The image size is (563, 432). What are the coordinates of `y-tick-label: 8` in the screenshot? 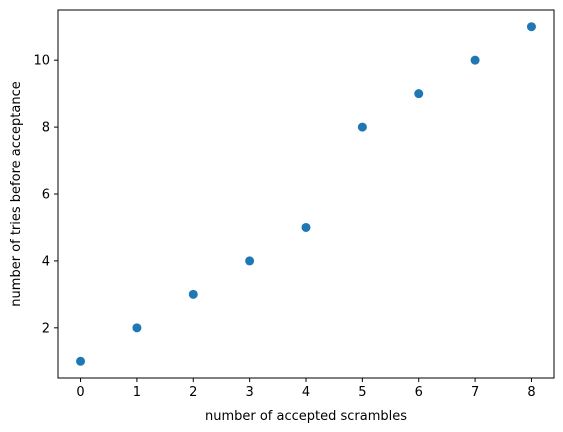 It's located at (46, 128).